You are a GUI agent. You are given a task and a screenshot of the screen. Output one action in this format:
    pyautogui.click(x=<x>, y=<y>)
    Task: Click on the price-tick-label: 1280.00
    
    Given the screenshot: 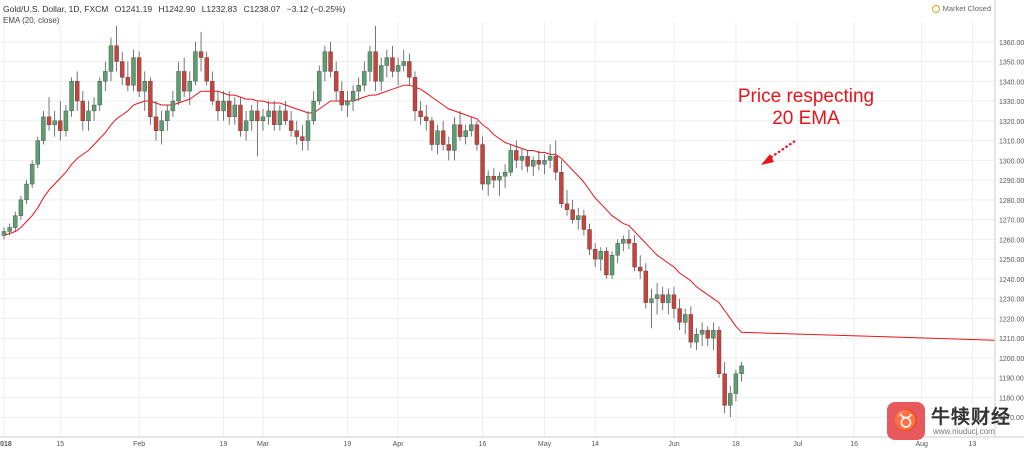 What is the action you would take?
    pyautogui.click(x=1011, y=201)
    